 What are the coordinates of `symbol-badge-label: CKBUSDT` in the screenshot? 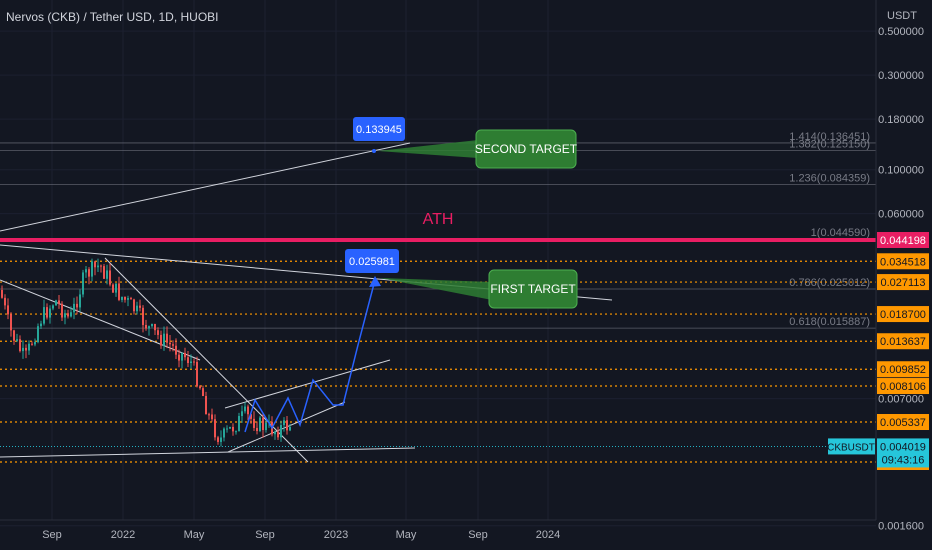 It's located at (851, 447).